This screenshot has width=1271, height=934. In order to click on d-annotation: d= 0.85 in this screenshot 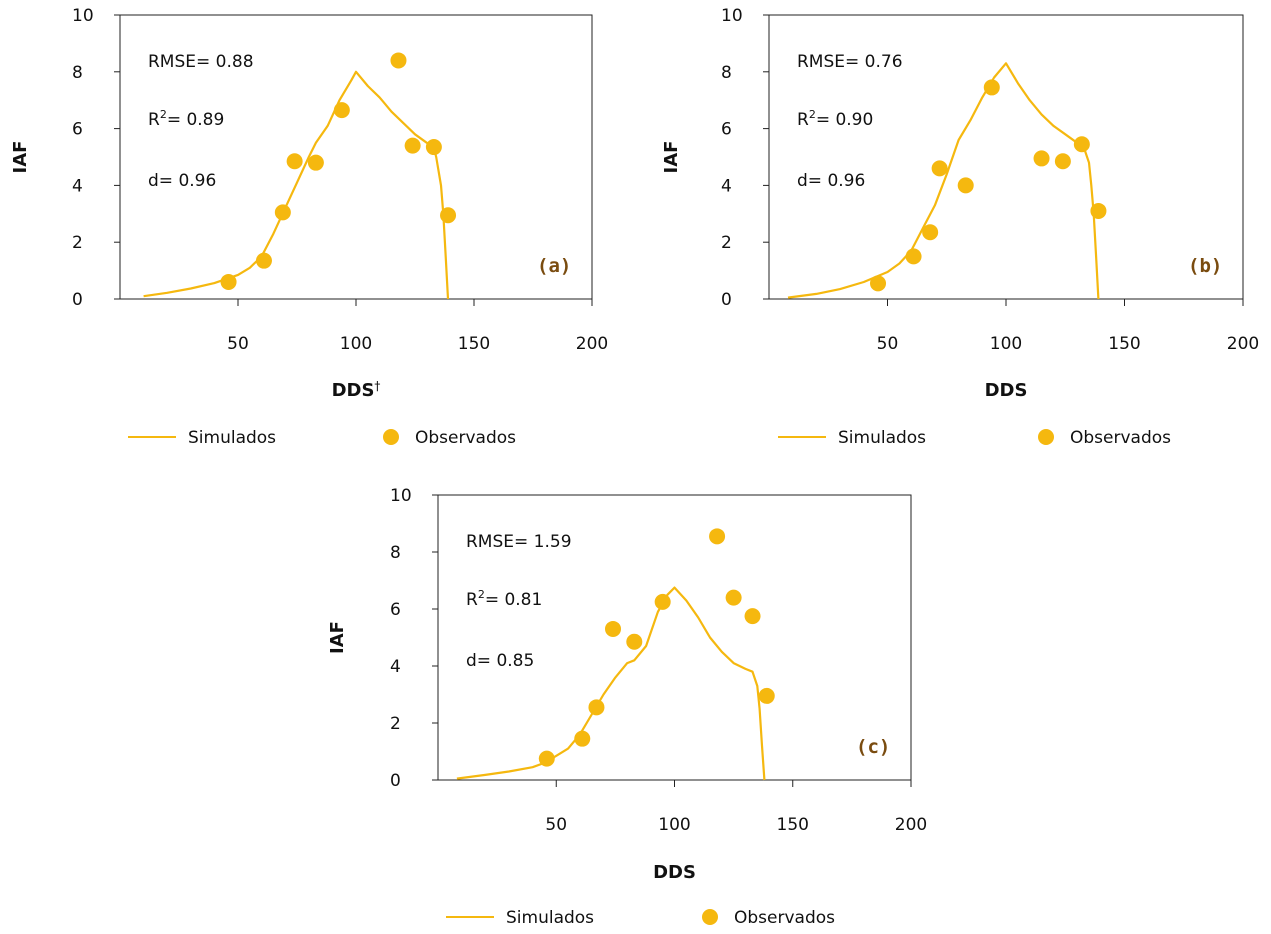, I will do `click(500, 661)`.